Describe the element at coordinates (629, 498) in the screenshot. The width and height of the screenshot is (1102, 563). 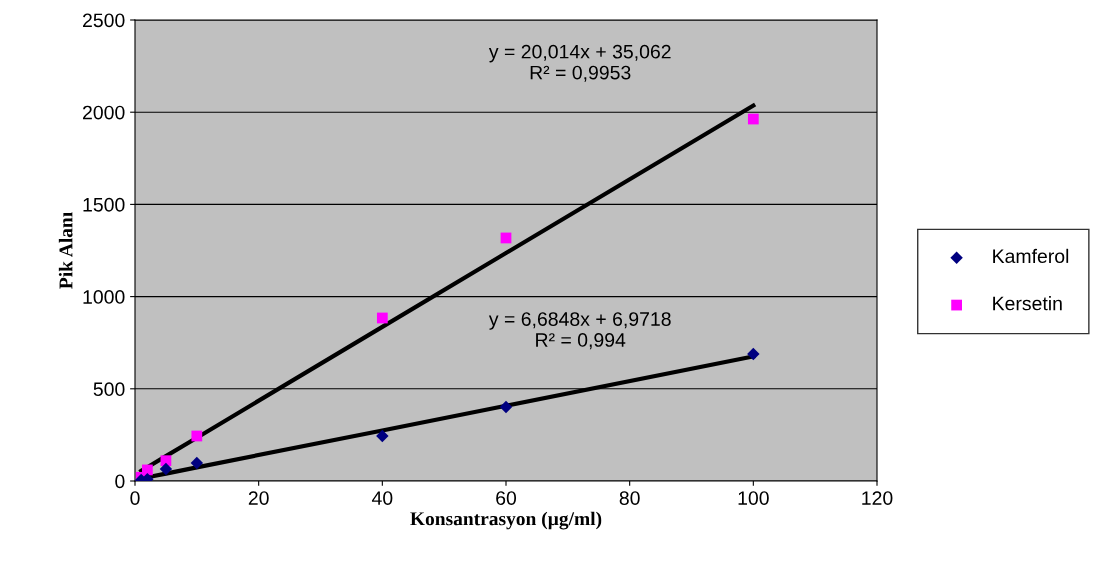
I see `x-tick-label: 80` at that location.